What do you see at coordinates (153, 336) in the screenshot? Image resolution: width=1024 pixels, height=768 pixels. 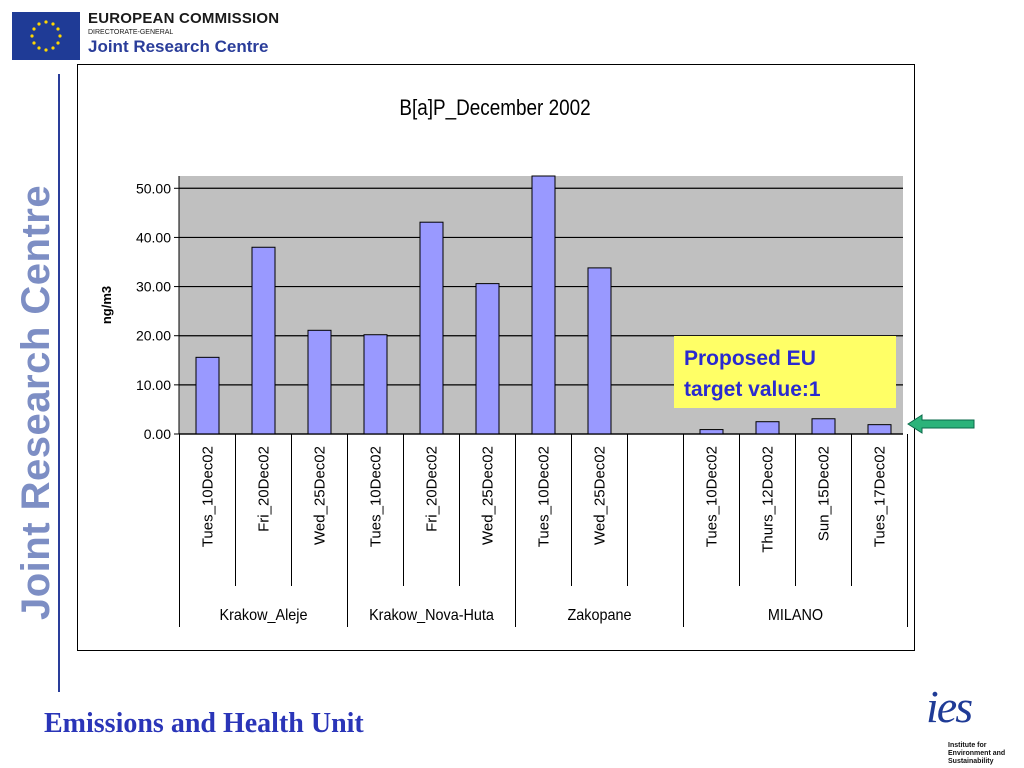 I see `y-tick-label: 20.00` at bounding box center [153, 336].